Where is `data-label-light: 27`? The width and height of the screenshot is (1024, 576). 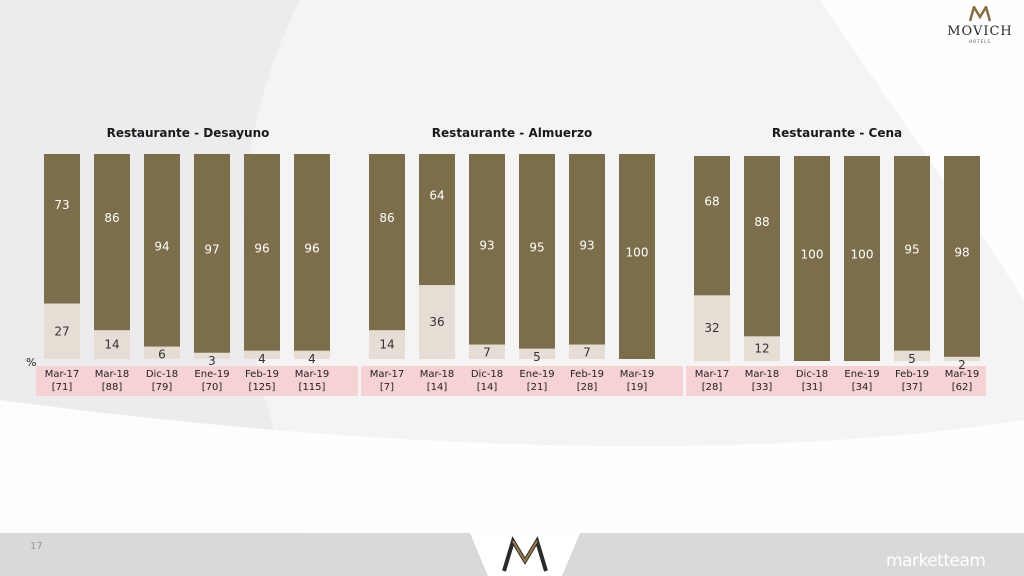 data-label-light: 27 is located at coordinates (61, 331).